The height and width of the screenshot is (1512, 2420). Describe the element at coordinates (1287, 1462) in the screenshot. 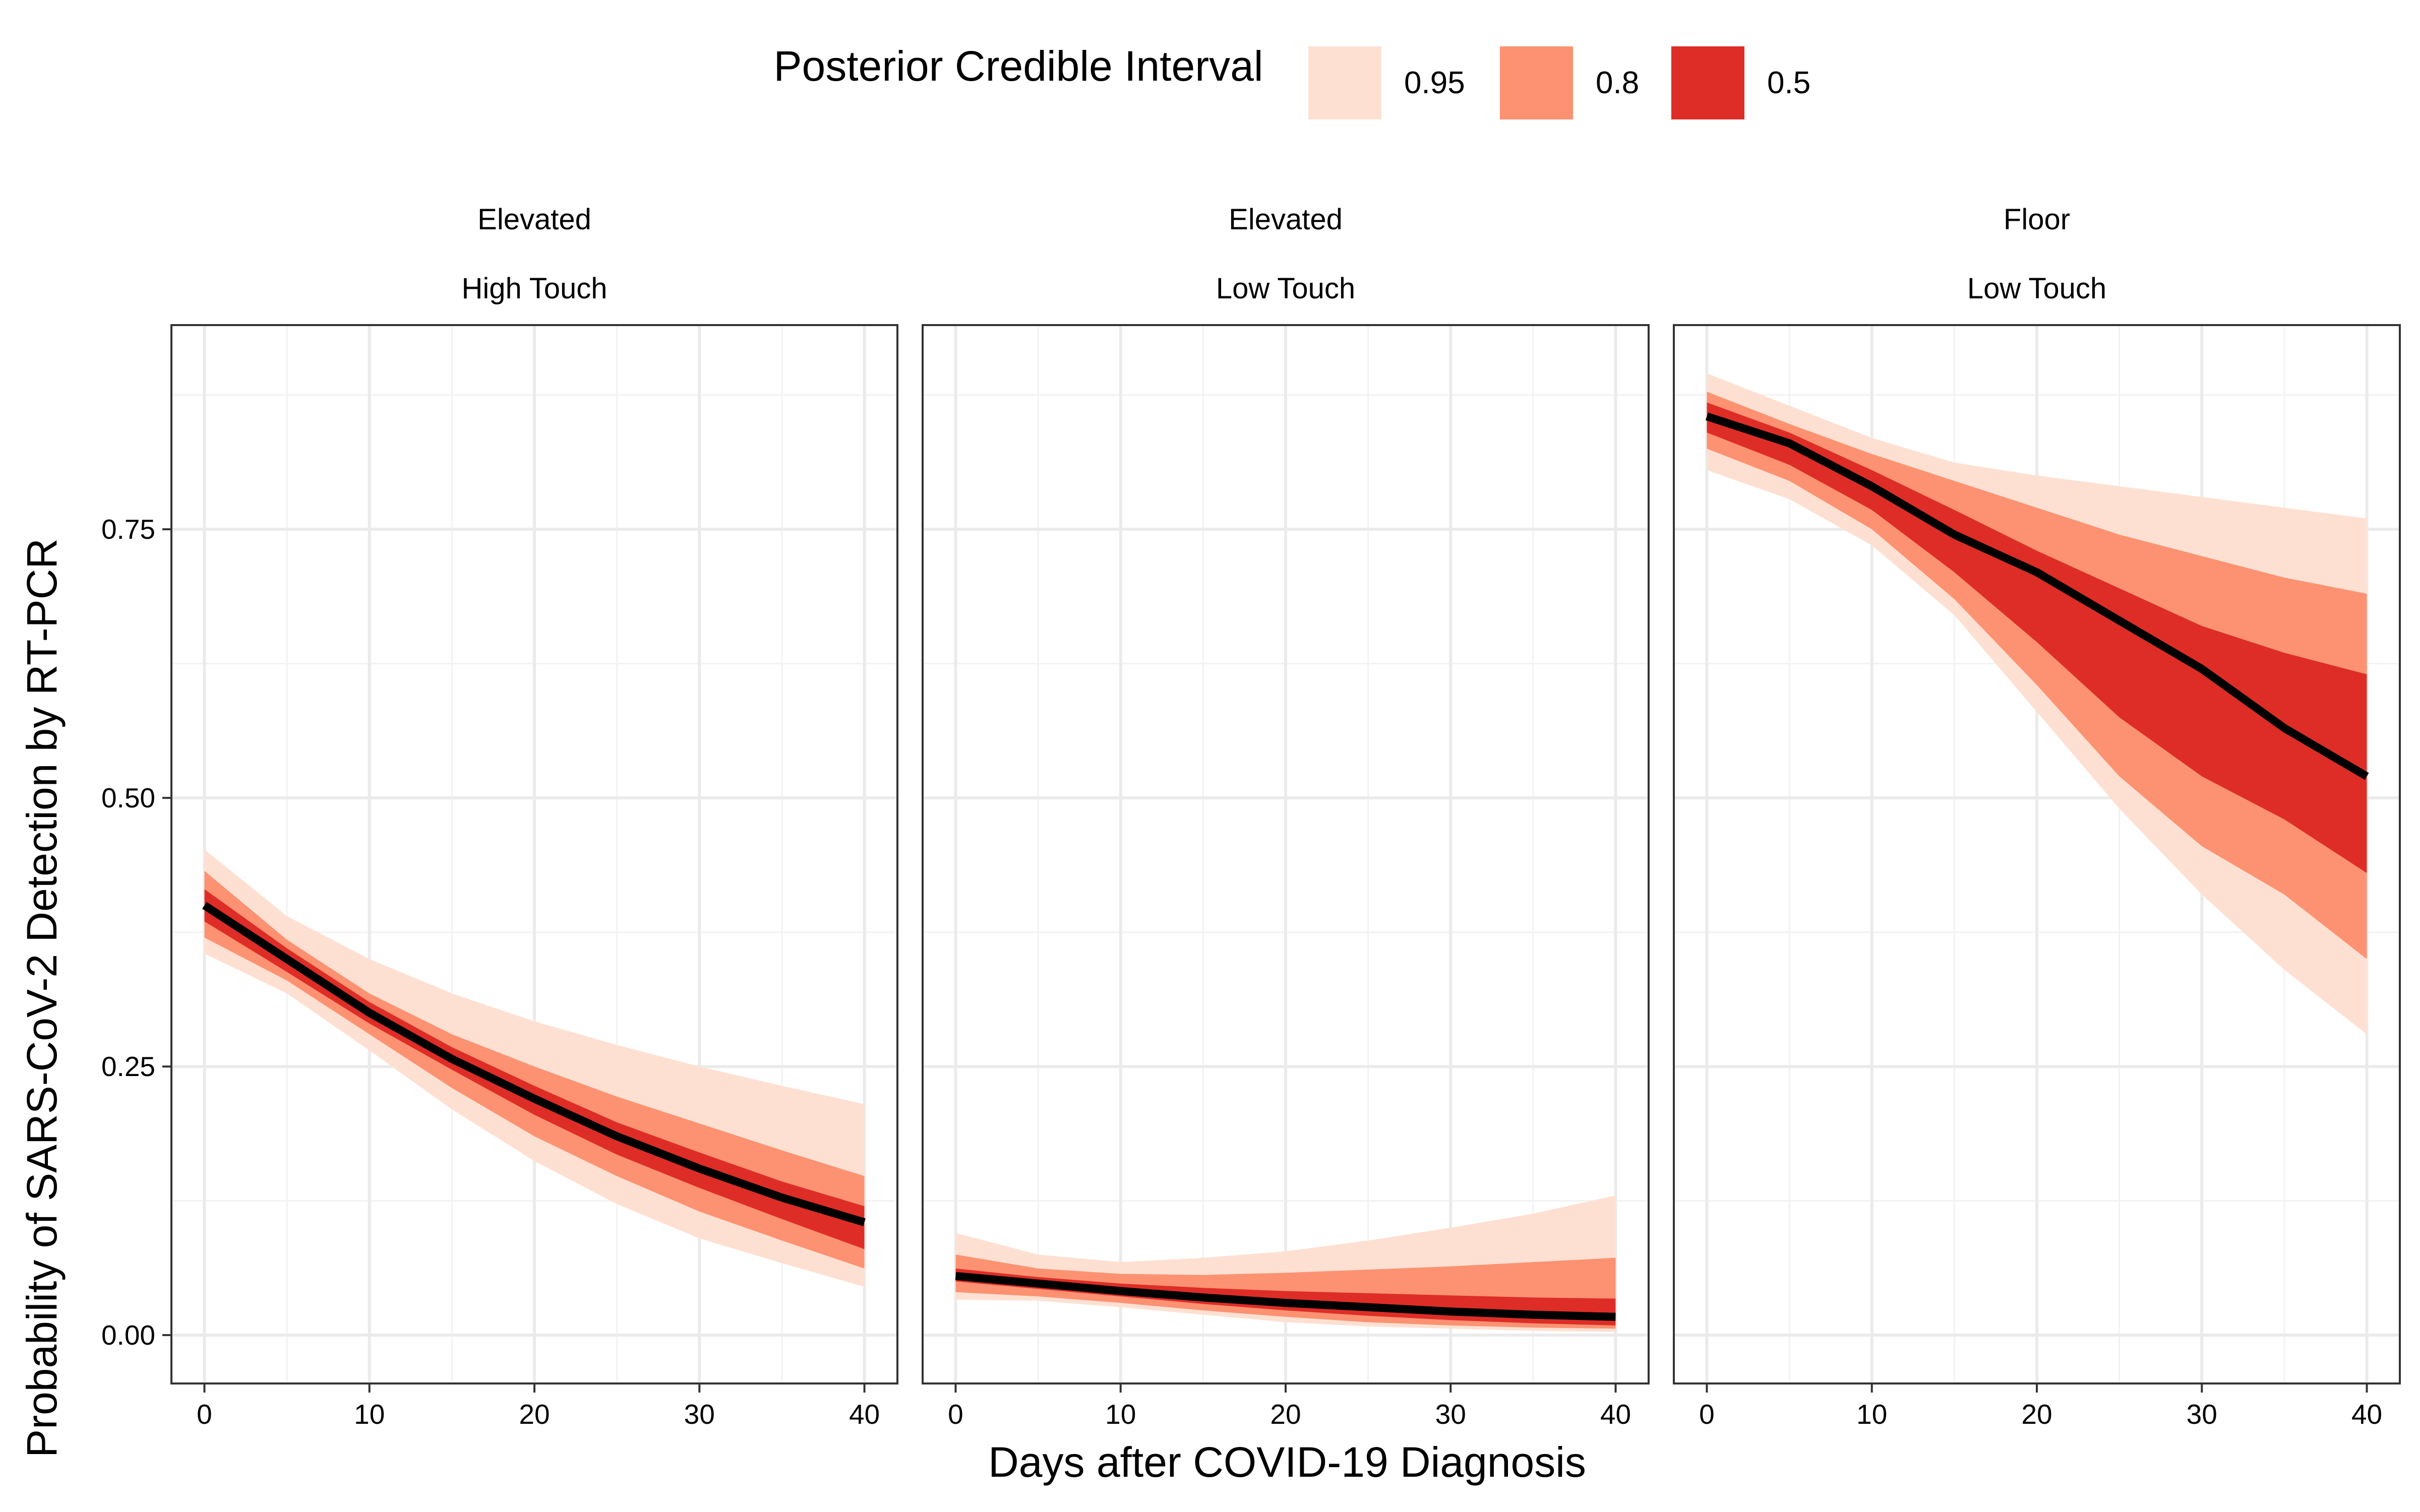

I see `x-axis-title: Days after COVID-19 Diagnosis` at that location.